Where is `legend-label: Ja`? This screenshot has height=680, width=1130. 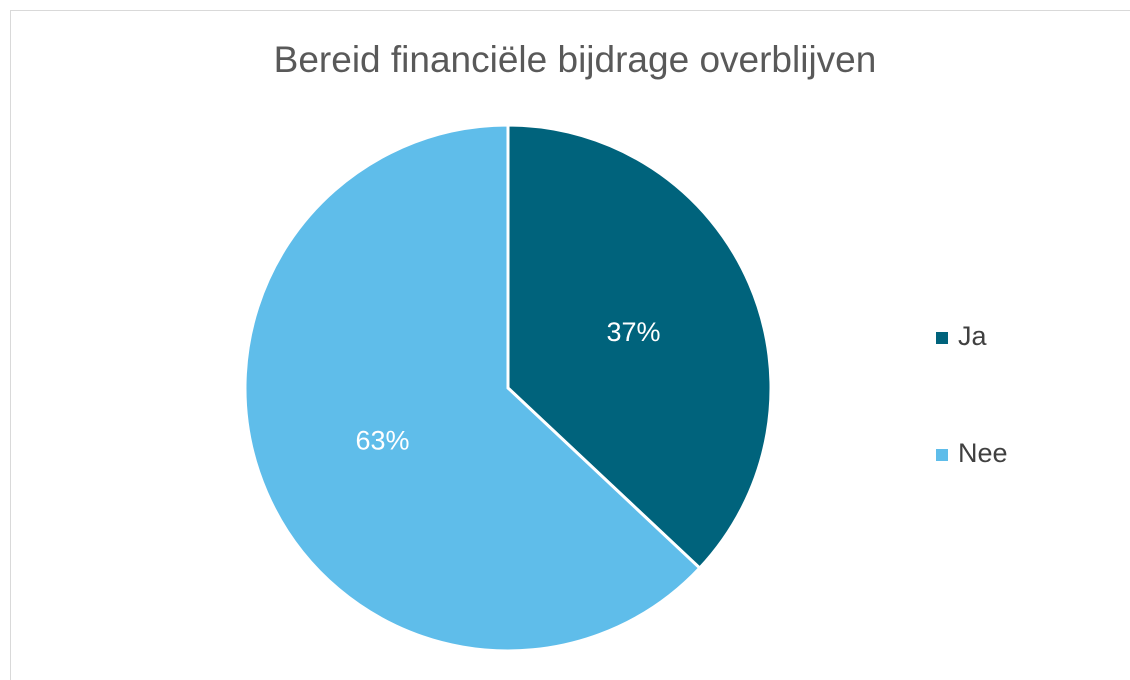
legend-label: Ja is located at coordinates (973, 336).